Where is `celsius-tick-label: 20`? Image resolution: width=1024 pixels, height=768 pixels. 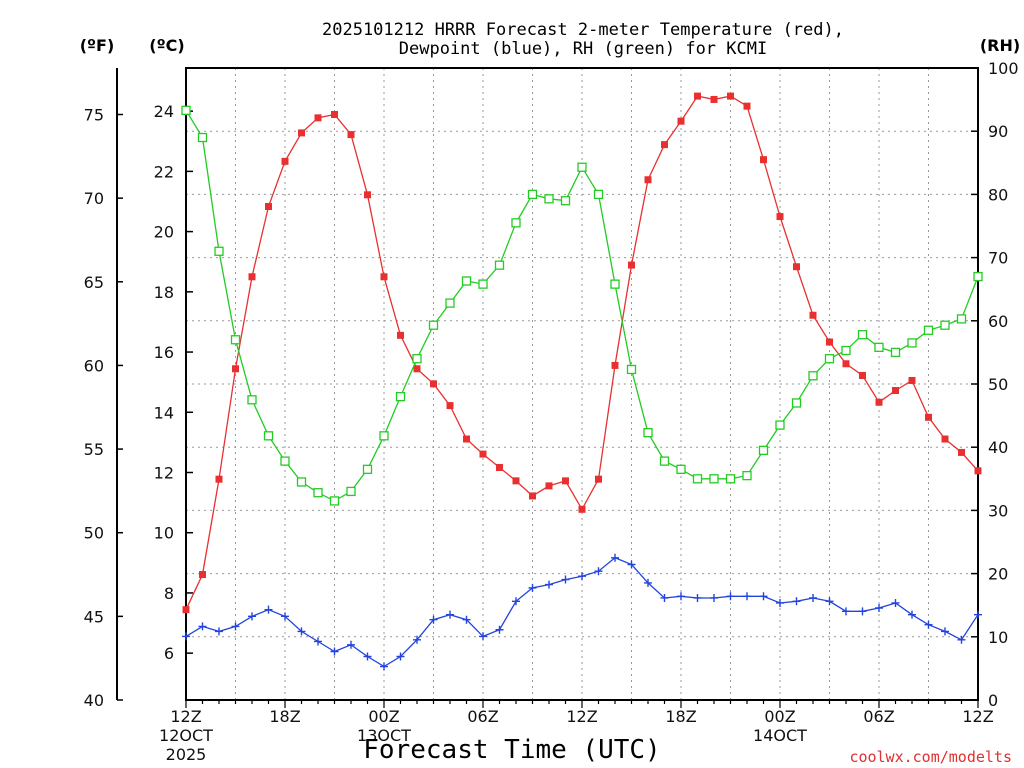 celsius-tick-label: 20 is located at coordinates (164, 232).